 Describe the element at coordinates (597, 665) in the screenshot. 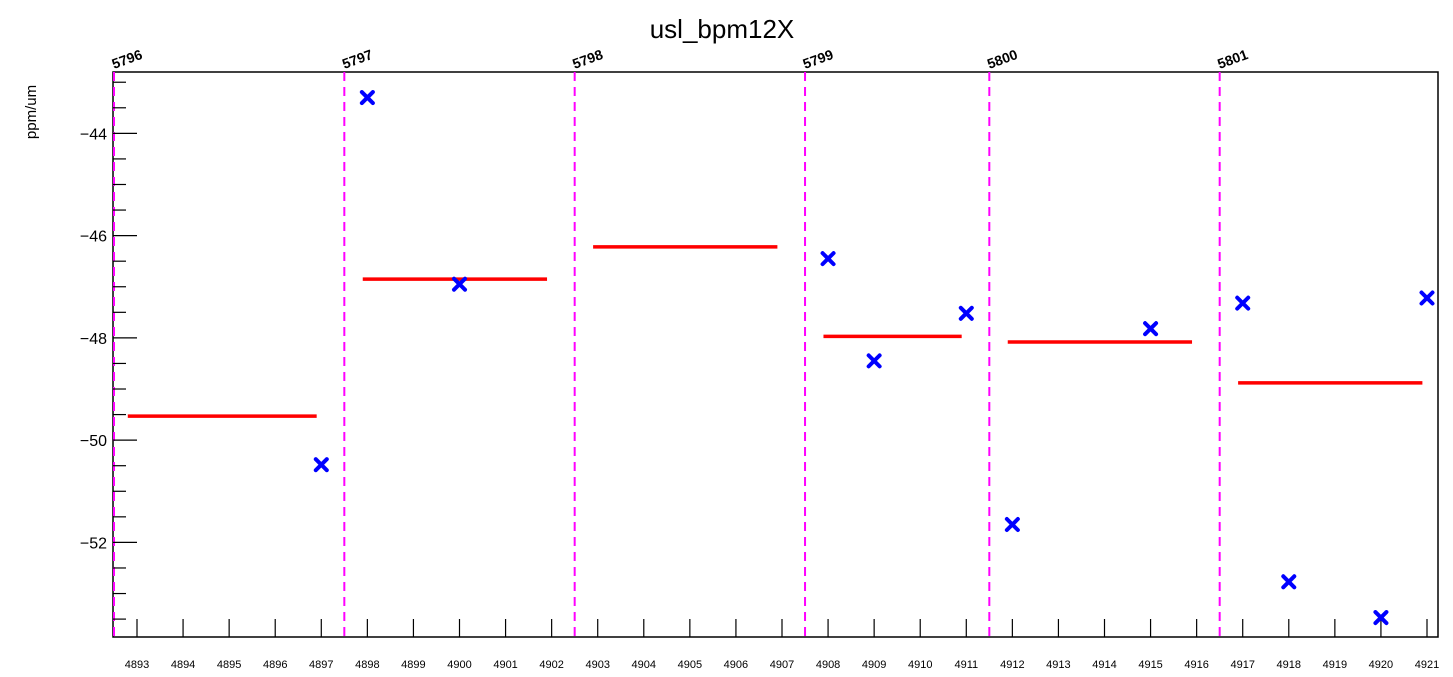

I see `x-tick-label: 4903` at that location.